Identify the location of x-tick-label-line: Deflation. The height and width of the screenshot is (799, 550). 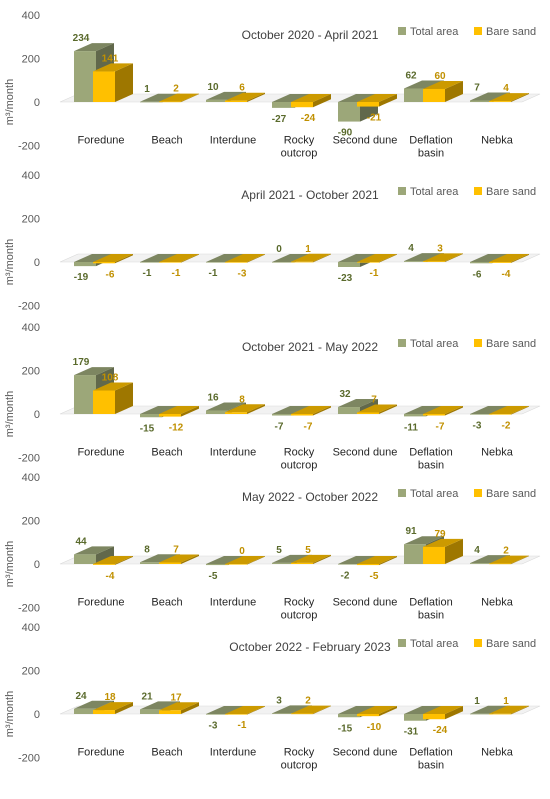
(430, 453).